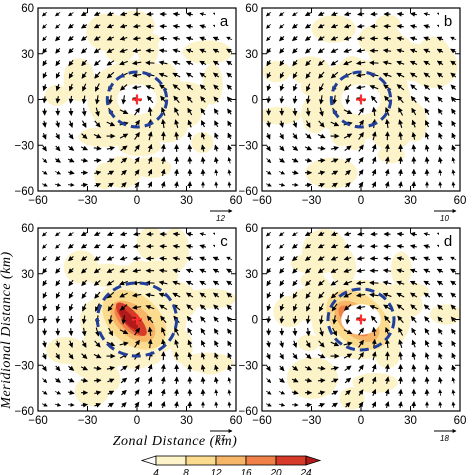 This screenshot has width=474, height=475. Describe the element at coordinates (224, 20) in the screenshot. I see `panel-label-bg` at that location.